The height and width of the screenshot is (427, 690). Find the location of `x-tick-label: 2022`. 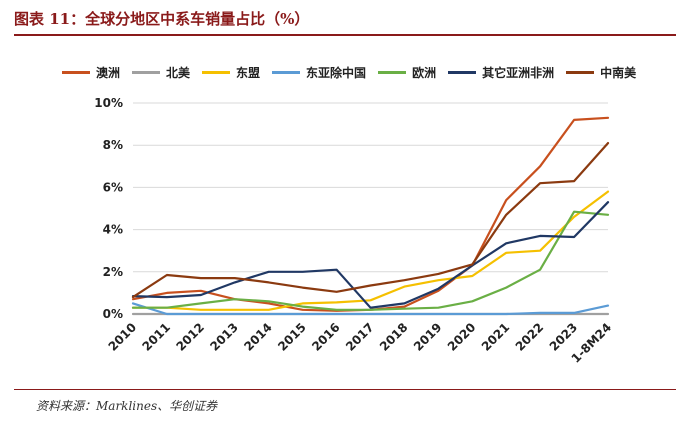

x-tick-label: 2022 is located at coordinates (530, 337).